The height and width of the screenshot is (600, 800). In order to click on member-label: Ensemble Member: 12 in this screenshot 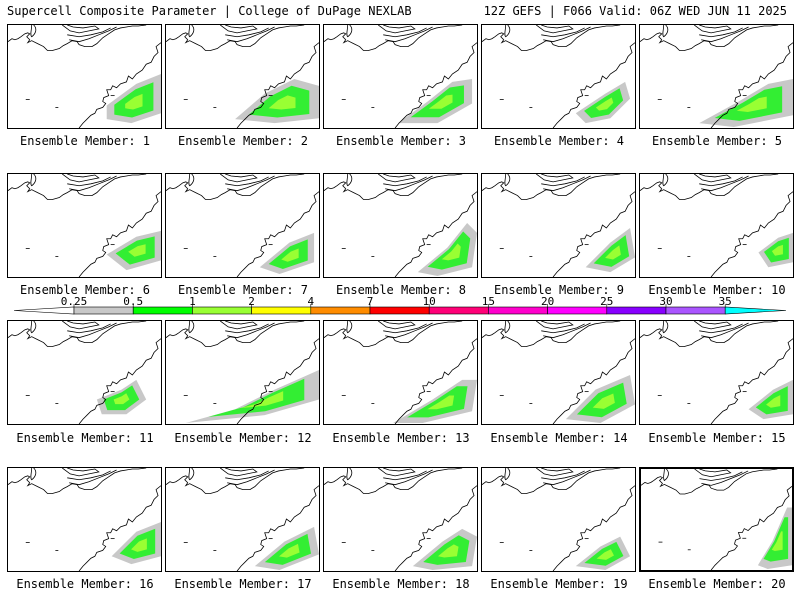, I will do `click(243, 438)`.